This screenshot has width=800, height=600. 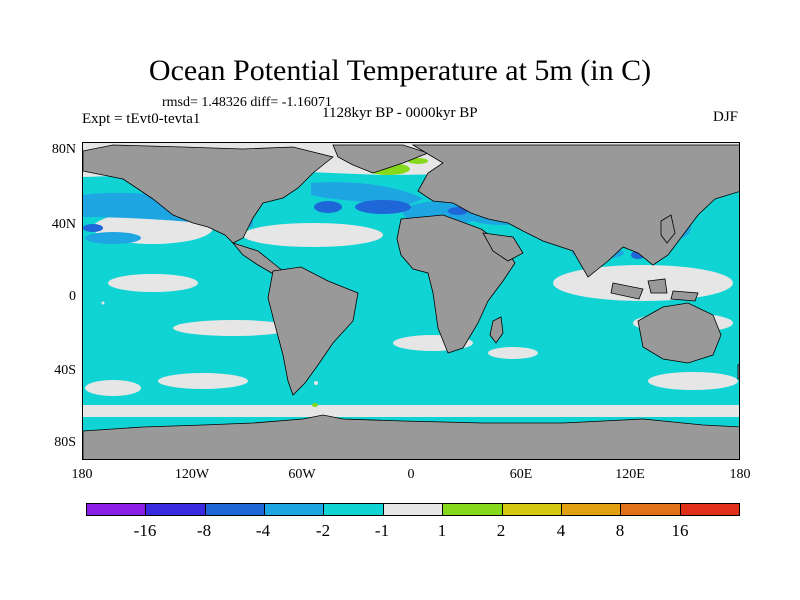 What do you see at coordinates (740, 474) in the screenshot?
I see `lon-label-180e: 180` at bounding box center [740, 474].